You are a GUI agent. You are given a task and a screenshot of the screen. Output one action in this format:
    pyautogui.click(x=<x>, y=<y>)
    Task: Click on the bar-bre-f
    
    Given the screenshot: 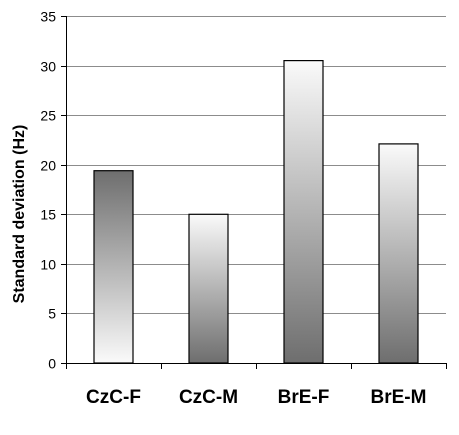 What is the action you would take?
    pyautogui.click(x=303, y=211)
    